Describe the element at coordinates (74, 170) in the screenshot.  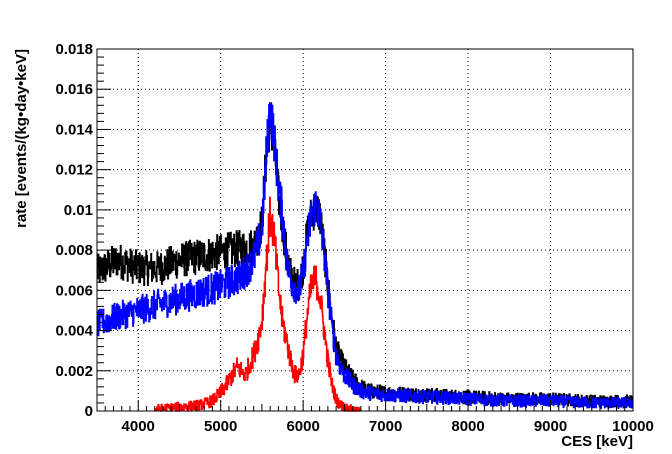
I see `y-tick-label: 0.012` at that location.